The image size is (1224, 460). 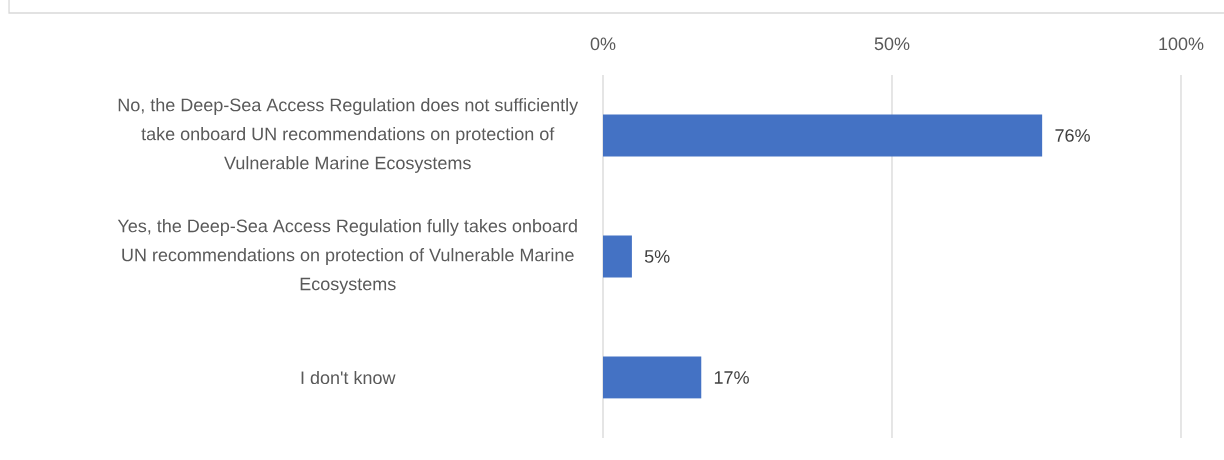 I want to click on data-label: 5%, so click(x=657, y=256).